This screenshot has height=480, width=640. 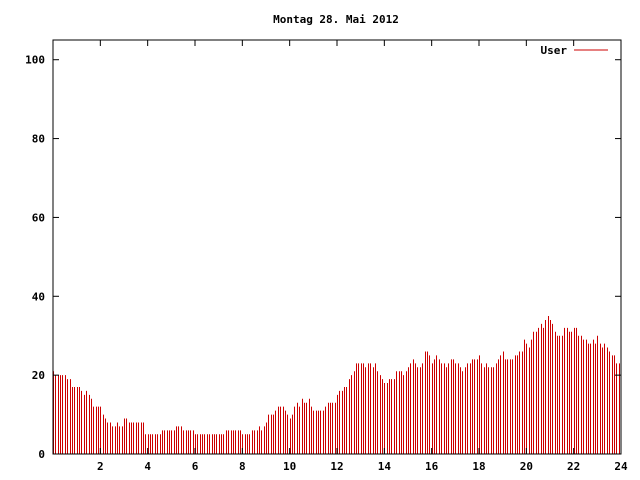 What do you see at coordinates (289, 466) in the screenshot?
I see `x-tick-label: 10` at bounding box center [289, 466].